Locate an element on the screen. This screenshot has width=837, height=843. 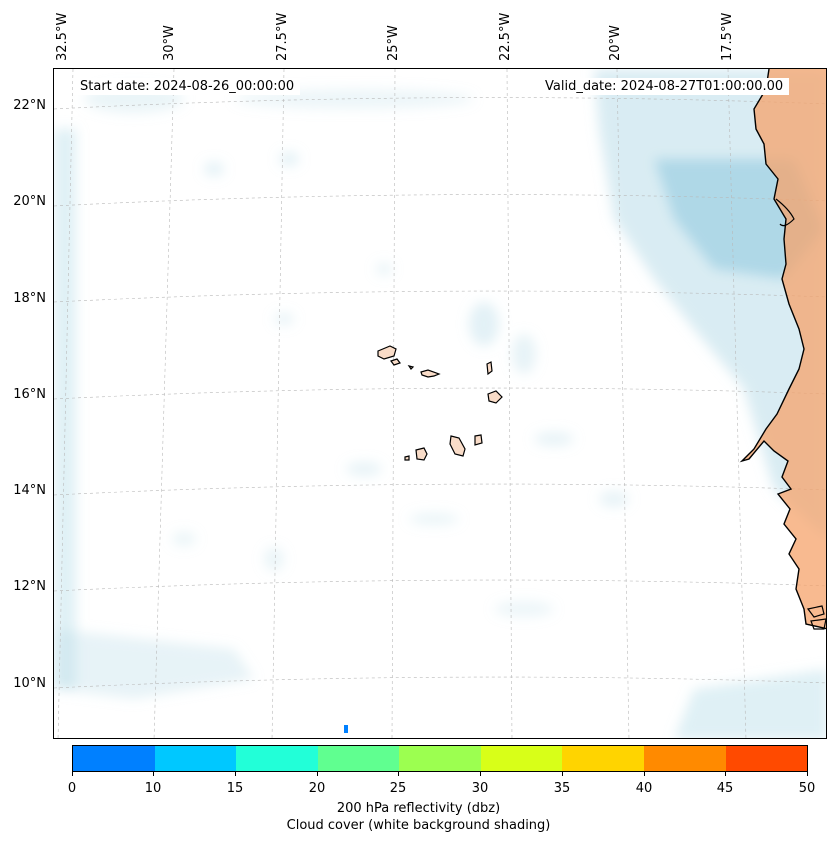
lon-label-30w: 30°W is located at coordinates (169, 43).